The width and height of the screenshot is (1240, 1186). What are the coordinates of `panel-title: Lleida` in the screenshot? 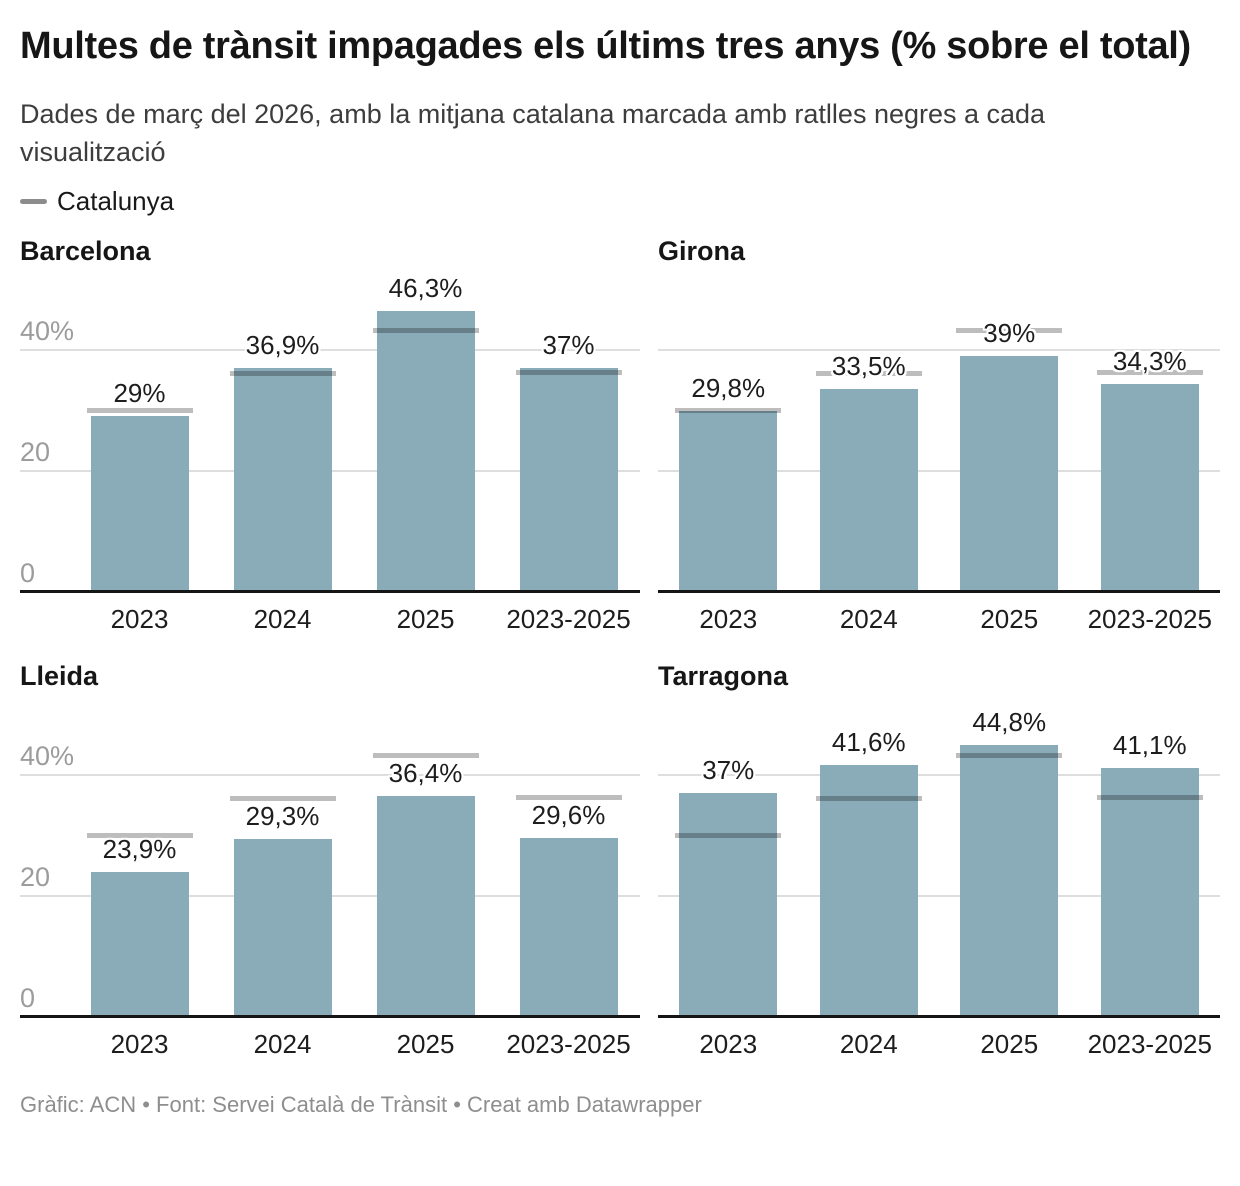 It's located at (59, 676).